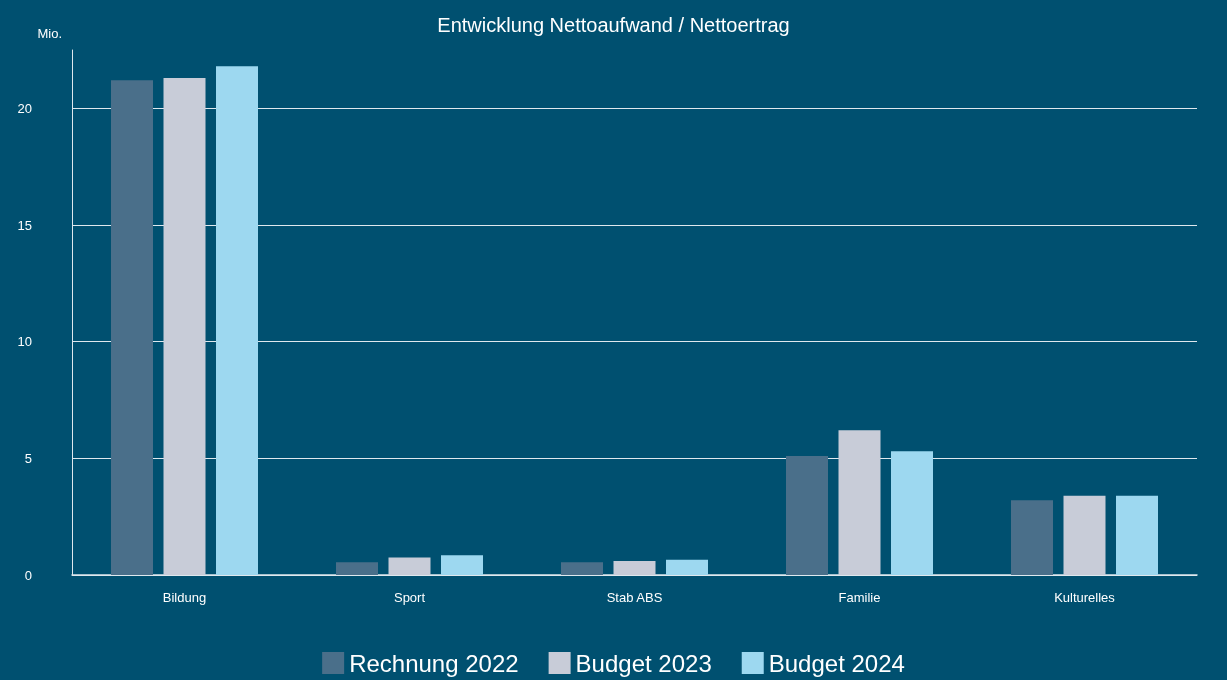 This screenshot has width=1227, height=680. Describe the element at coordinates (859, 597) in the screenshot. I see `x-tick-label: Familie` at that location.